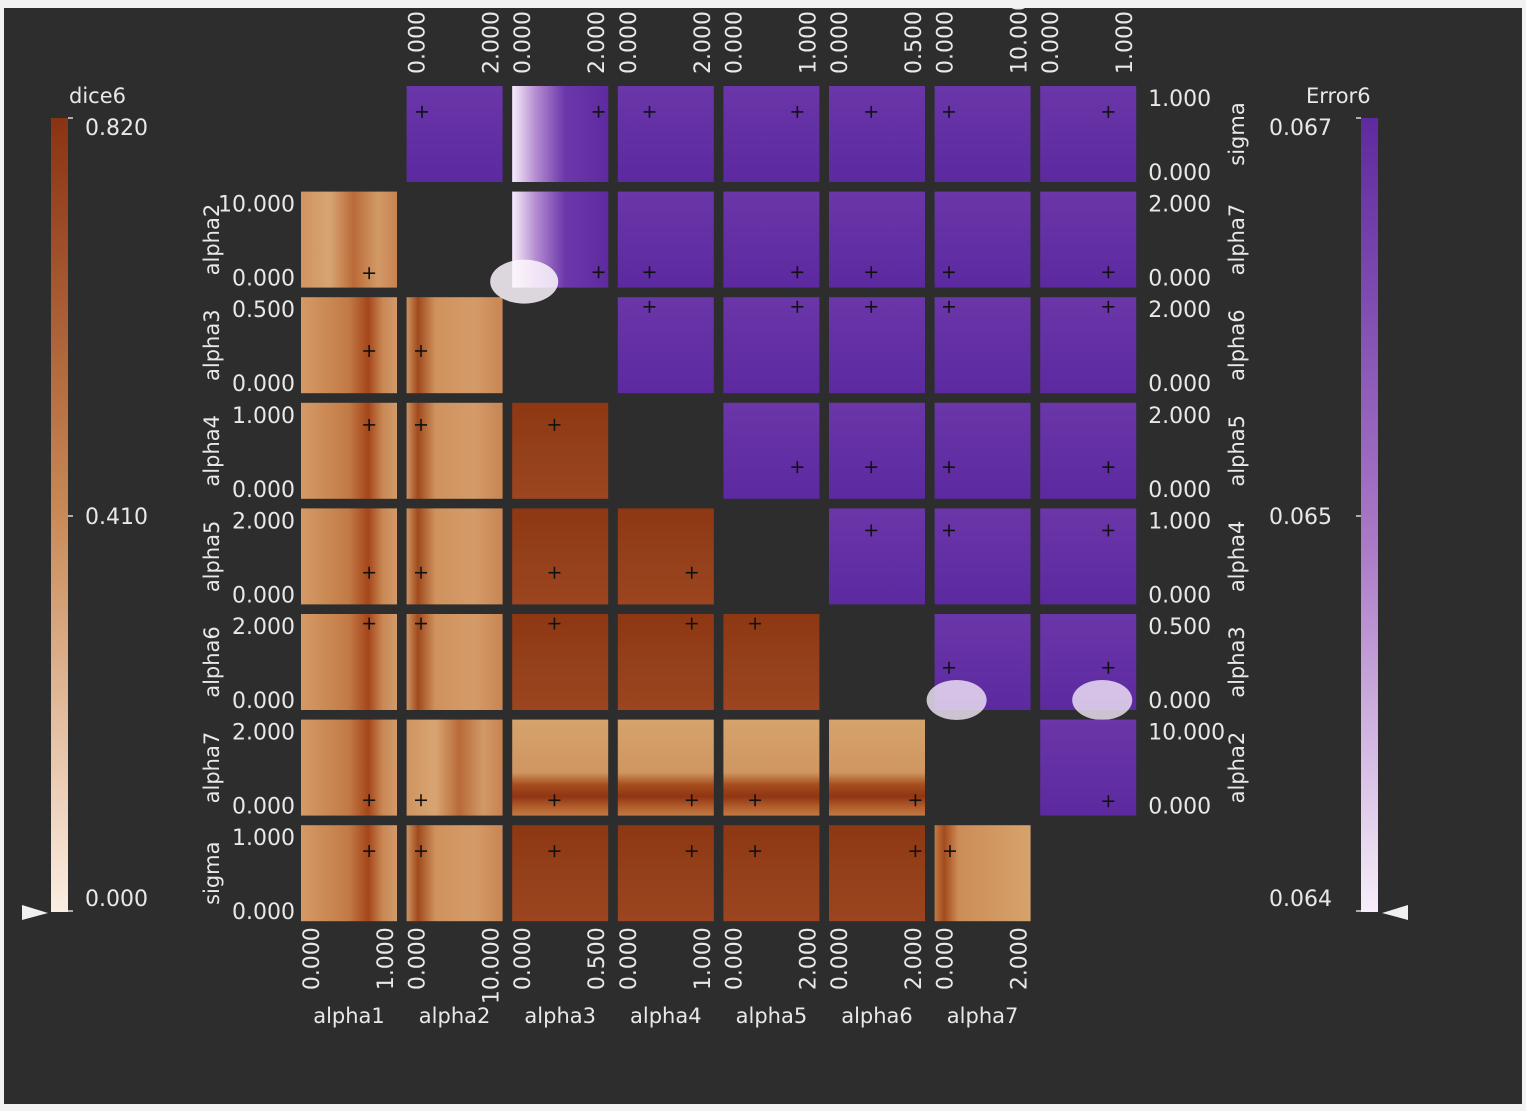 The width and height of the screenshot is (1526, 1111). Describe the element at coordinates (1088, 556) in the screenshot. I see `error6-cell-alpha1-alpha4` at that location.